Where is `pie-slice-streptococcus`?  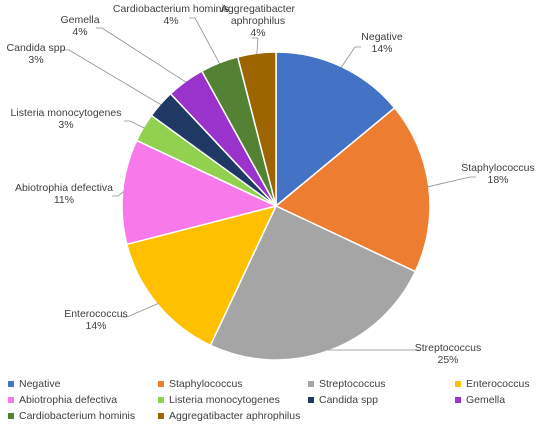
pie-slice-streptococcus is located at coordinates (313, 283).